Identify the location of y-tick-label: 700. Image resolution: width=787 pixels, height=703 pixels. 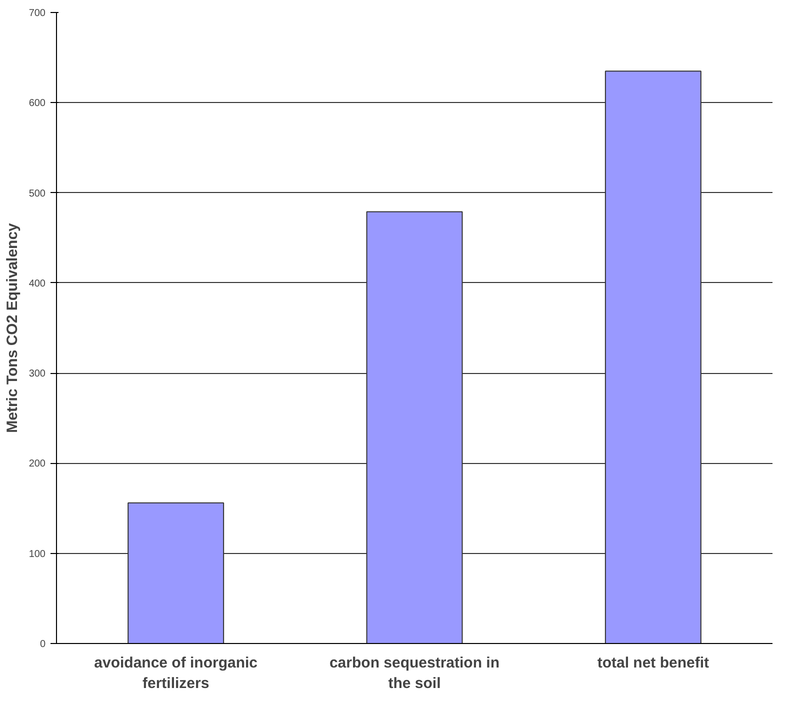
(37, 13).